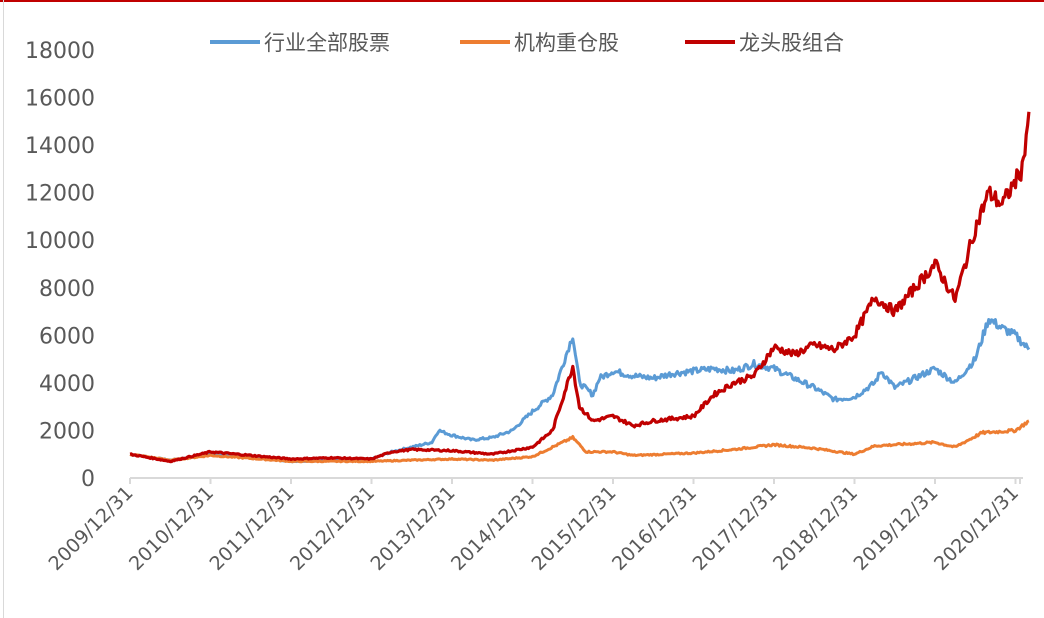 The image size is (1044, 618). What do you see at coordinates (67, 289) in the screenshot?
I see `y-tick-label: 8000` at bounding box center [67, 289].